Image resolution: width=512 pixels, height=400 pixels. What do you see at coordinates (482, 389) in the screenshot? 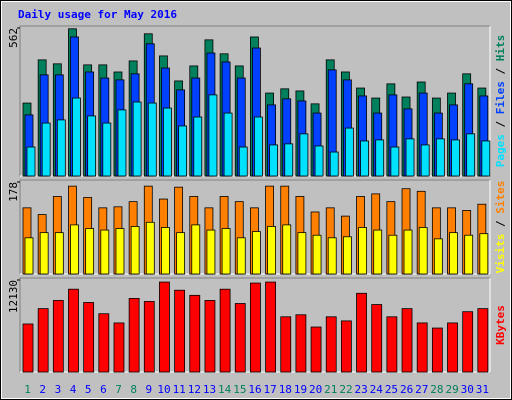
I see `x-tick-label: 31` at bounding box center [482, 389].